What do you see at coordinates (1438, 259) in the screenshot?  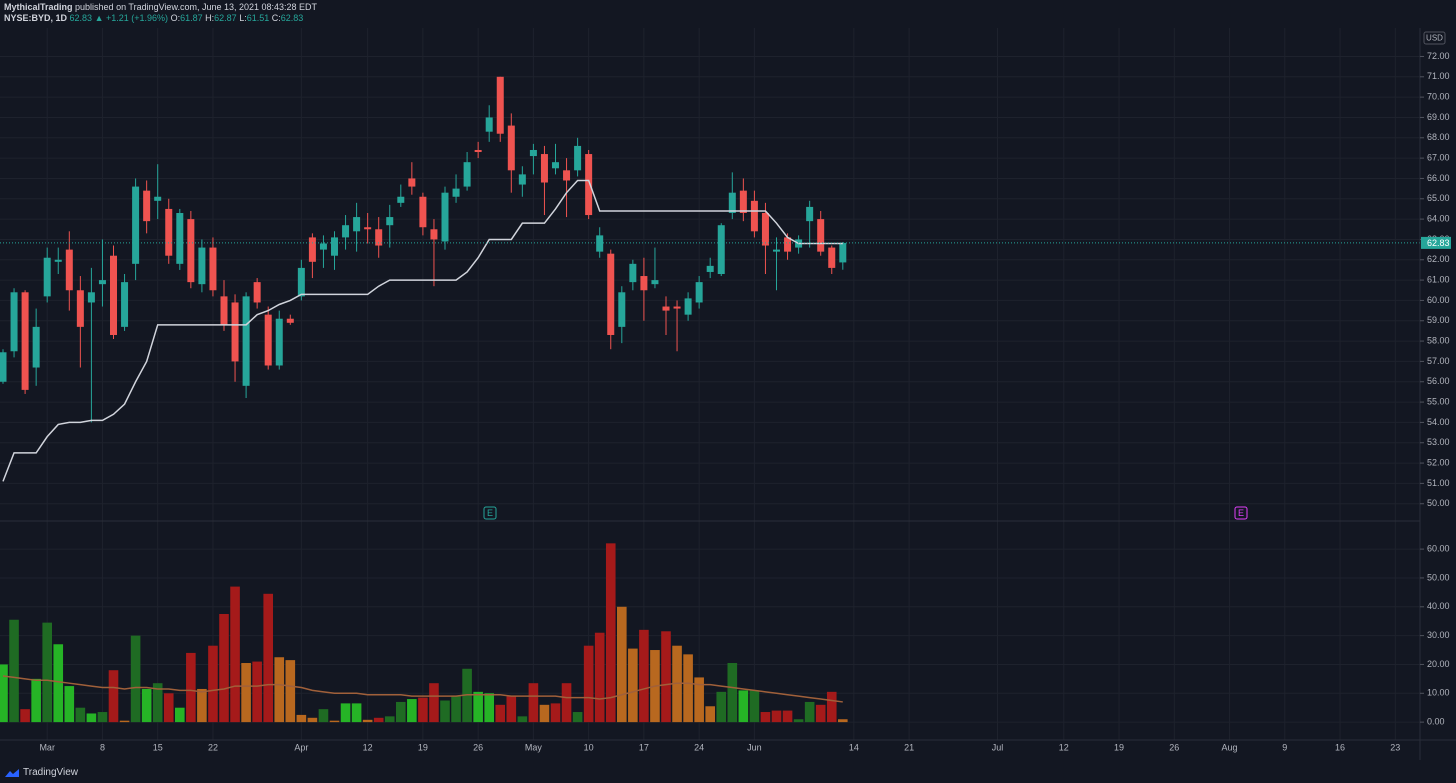 I see `y-tick-label: 62.00` at bounding box center [1438, 259].